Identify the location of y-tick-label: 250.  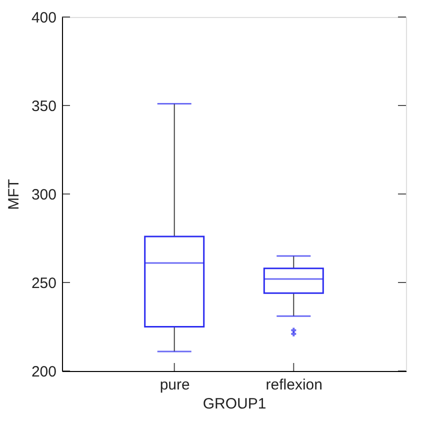
(43, 283).